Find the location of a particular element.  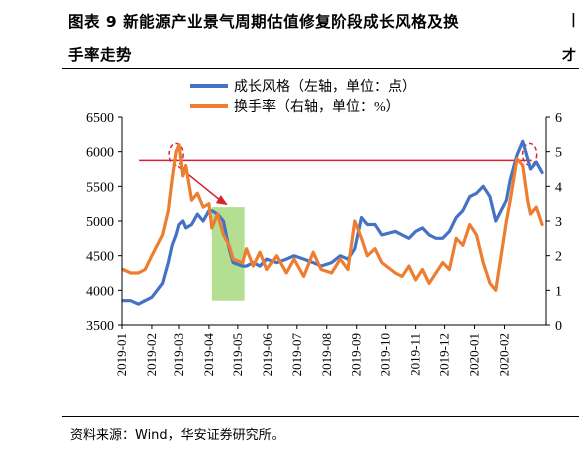

x-tick-label: 2020-01 is located at coordinates (474, 354).